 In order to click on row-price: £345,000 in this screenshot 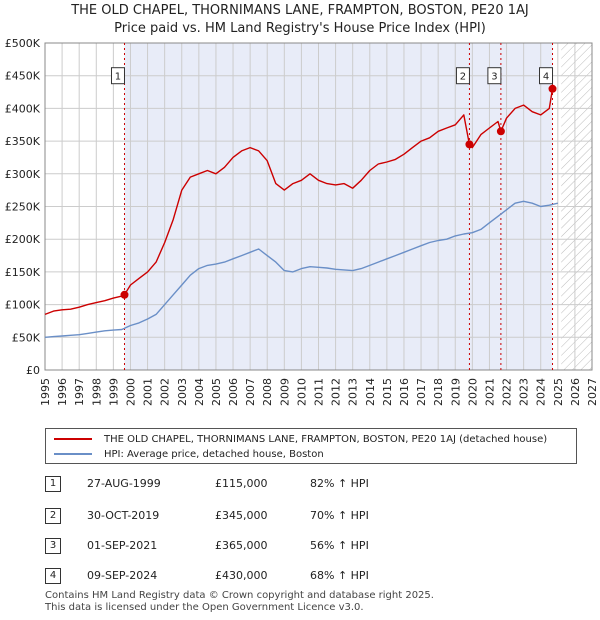, I will do `click(241, 515)`.